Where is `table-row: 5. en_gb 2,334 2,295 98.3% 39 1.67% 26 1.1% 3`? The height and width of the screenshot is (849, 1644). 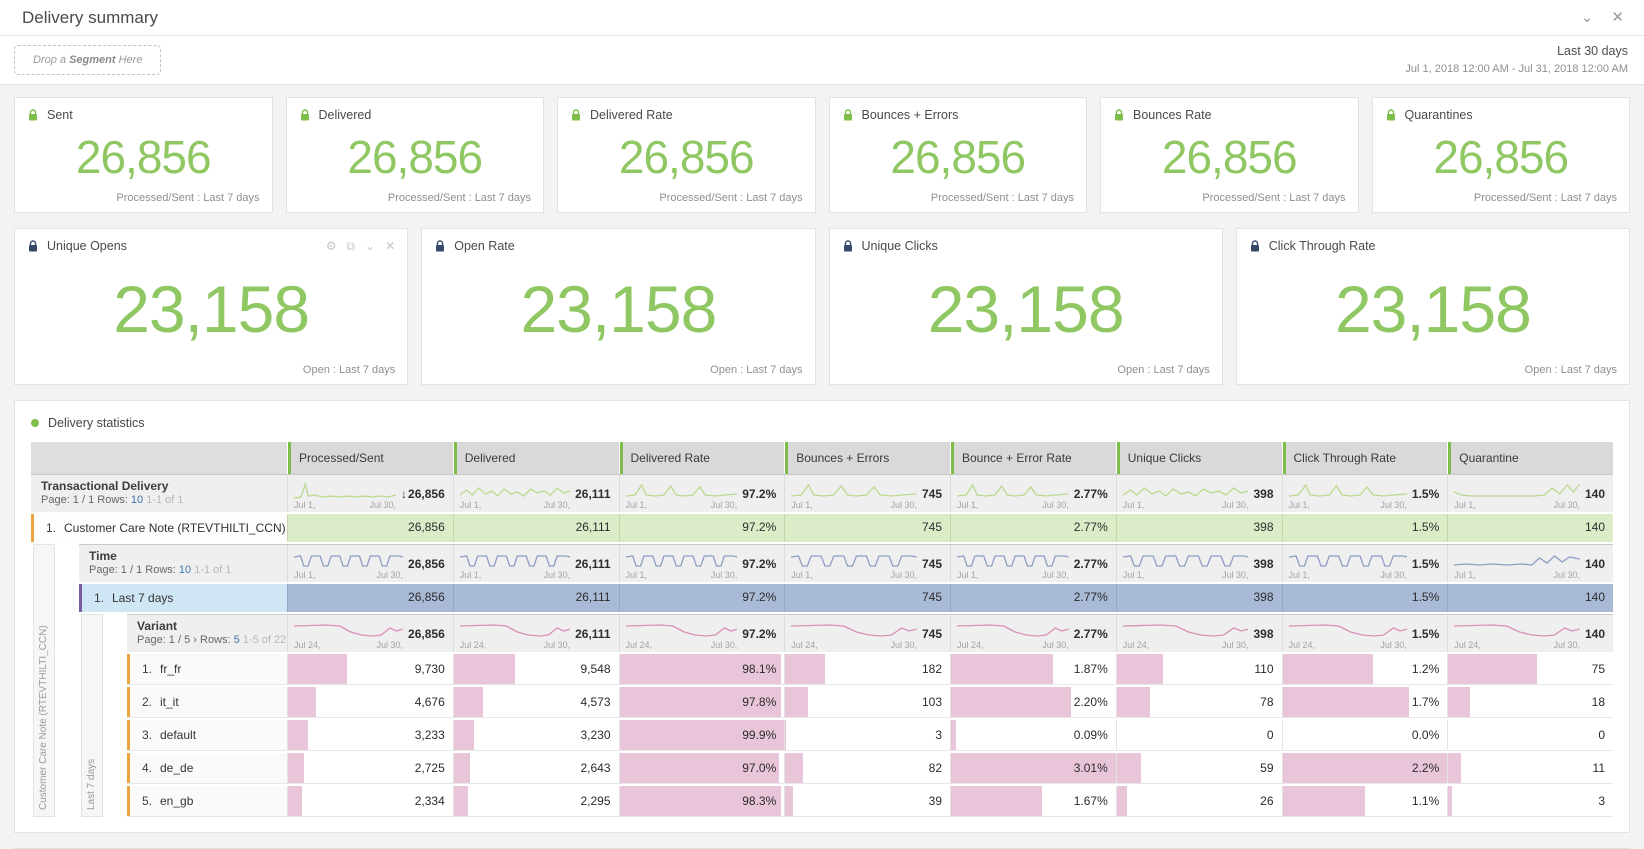 table-row: 5. en_gb 2,334 2,295 98.3% 39 1.67% 26 1.1% 3 is located at coordinates (870, 801).